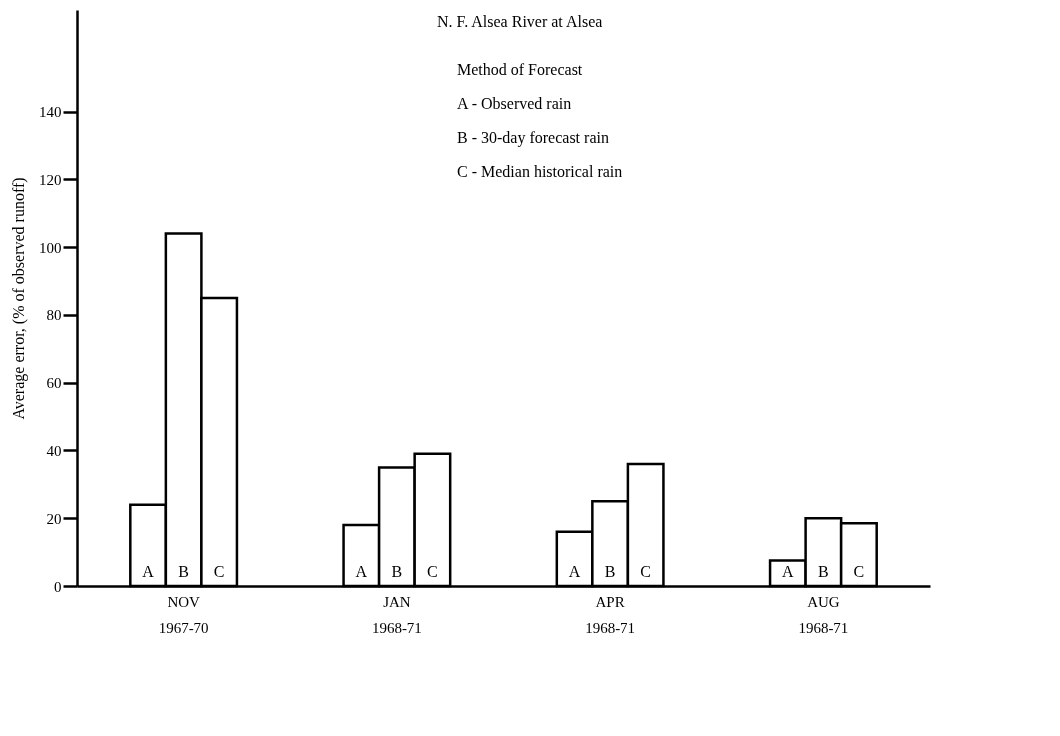  I want to click on series-label: C, so click(219, 571).